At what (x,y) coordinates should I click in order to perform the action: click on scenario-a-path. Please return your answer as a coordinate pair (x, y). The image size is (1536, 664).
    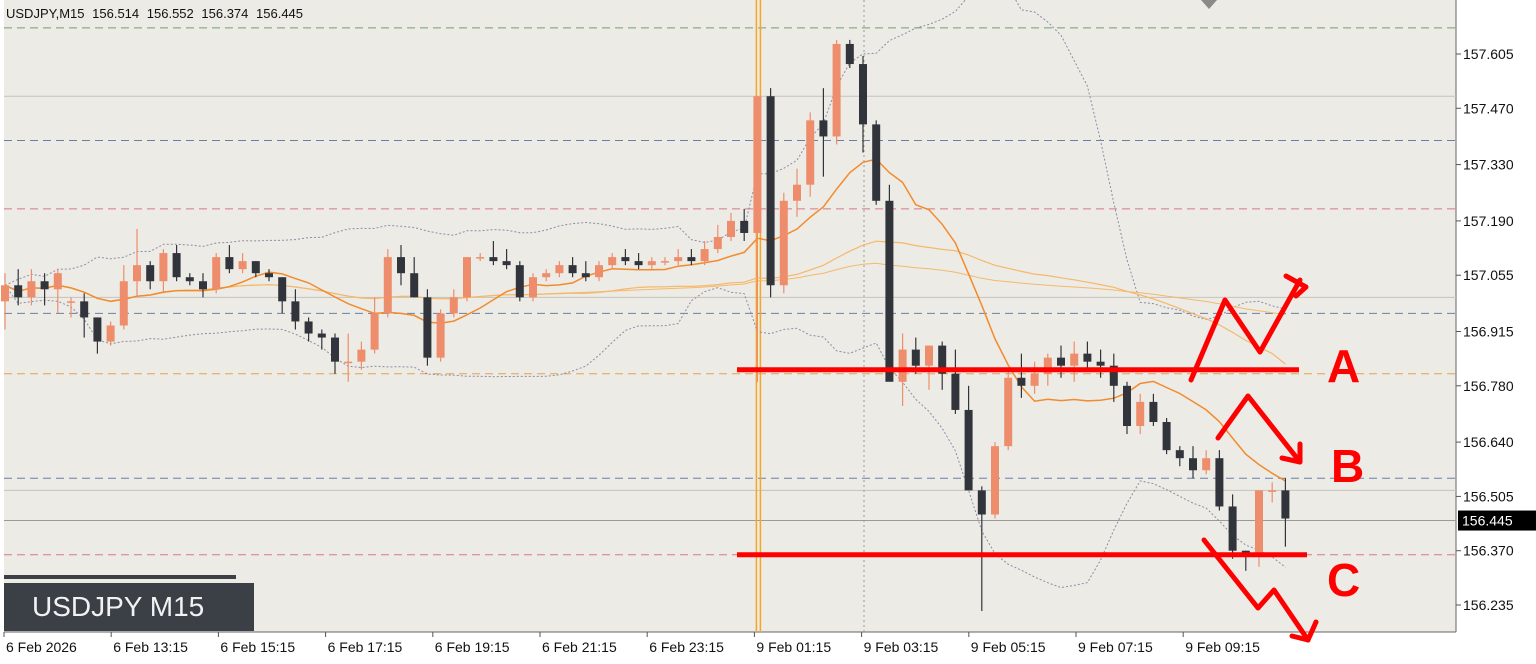
    Looking at the image, I should click on (1245, 330).